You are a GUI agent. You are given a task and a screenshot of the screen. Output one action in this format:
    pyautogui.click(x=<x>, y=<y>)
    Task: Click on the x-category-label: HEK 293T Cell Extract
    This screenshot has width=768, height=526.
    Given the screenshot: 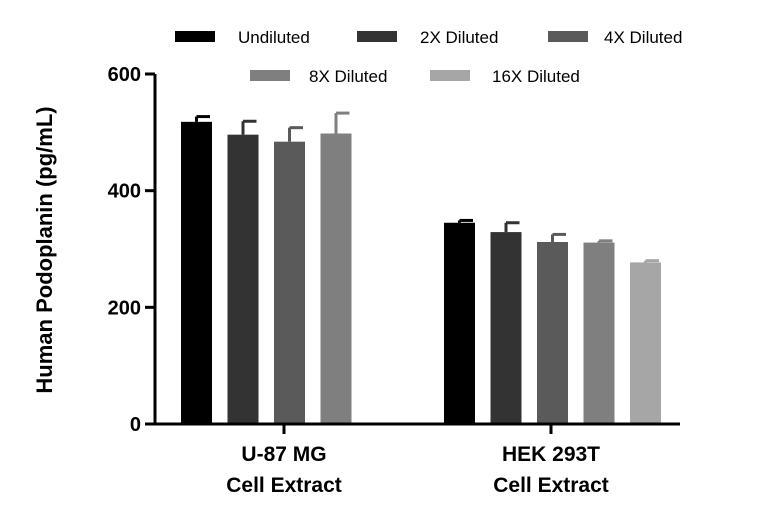 What is the action you would take?
    pyautogui.click(x=551, y=470)
    